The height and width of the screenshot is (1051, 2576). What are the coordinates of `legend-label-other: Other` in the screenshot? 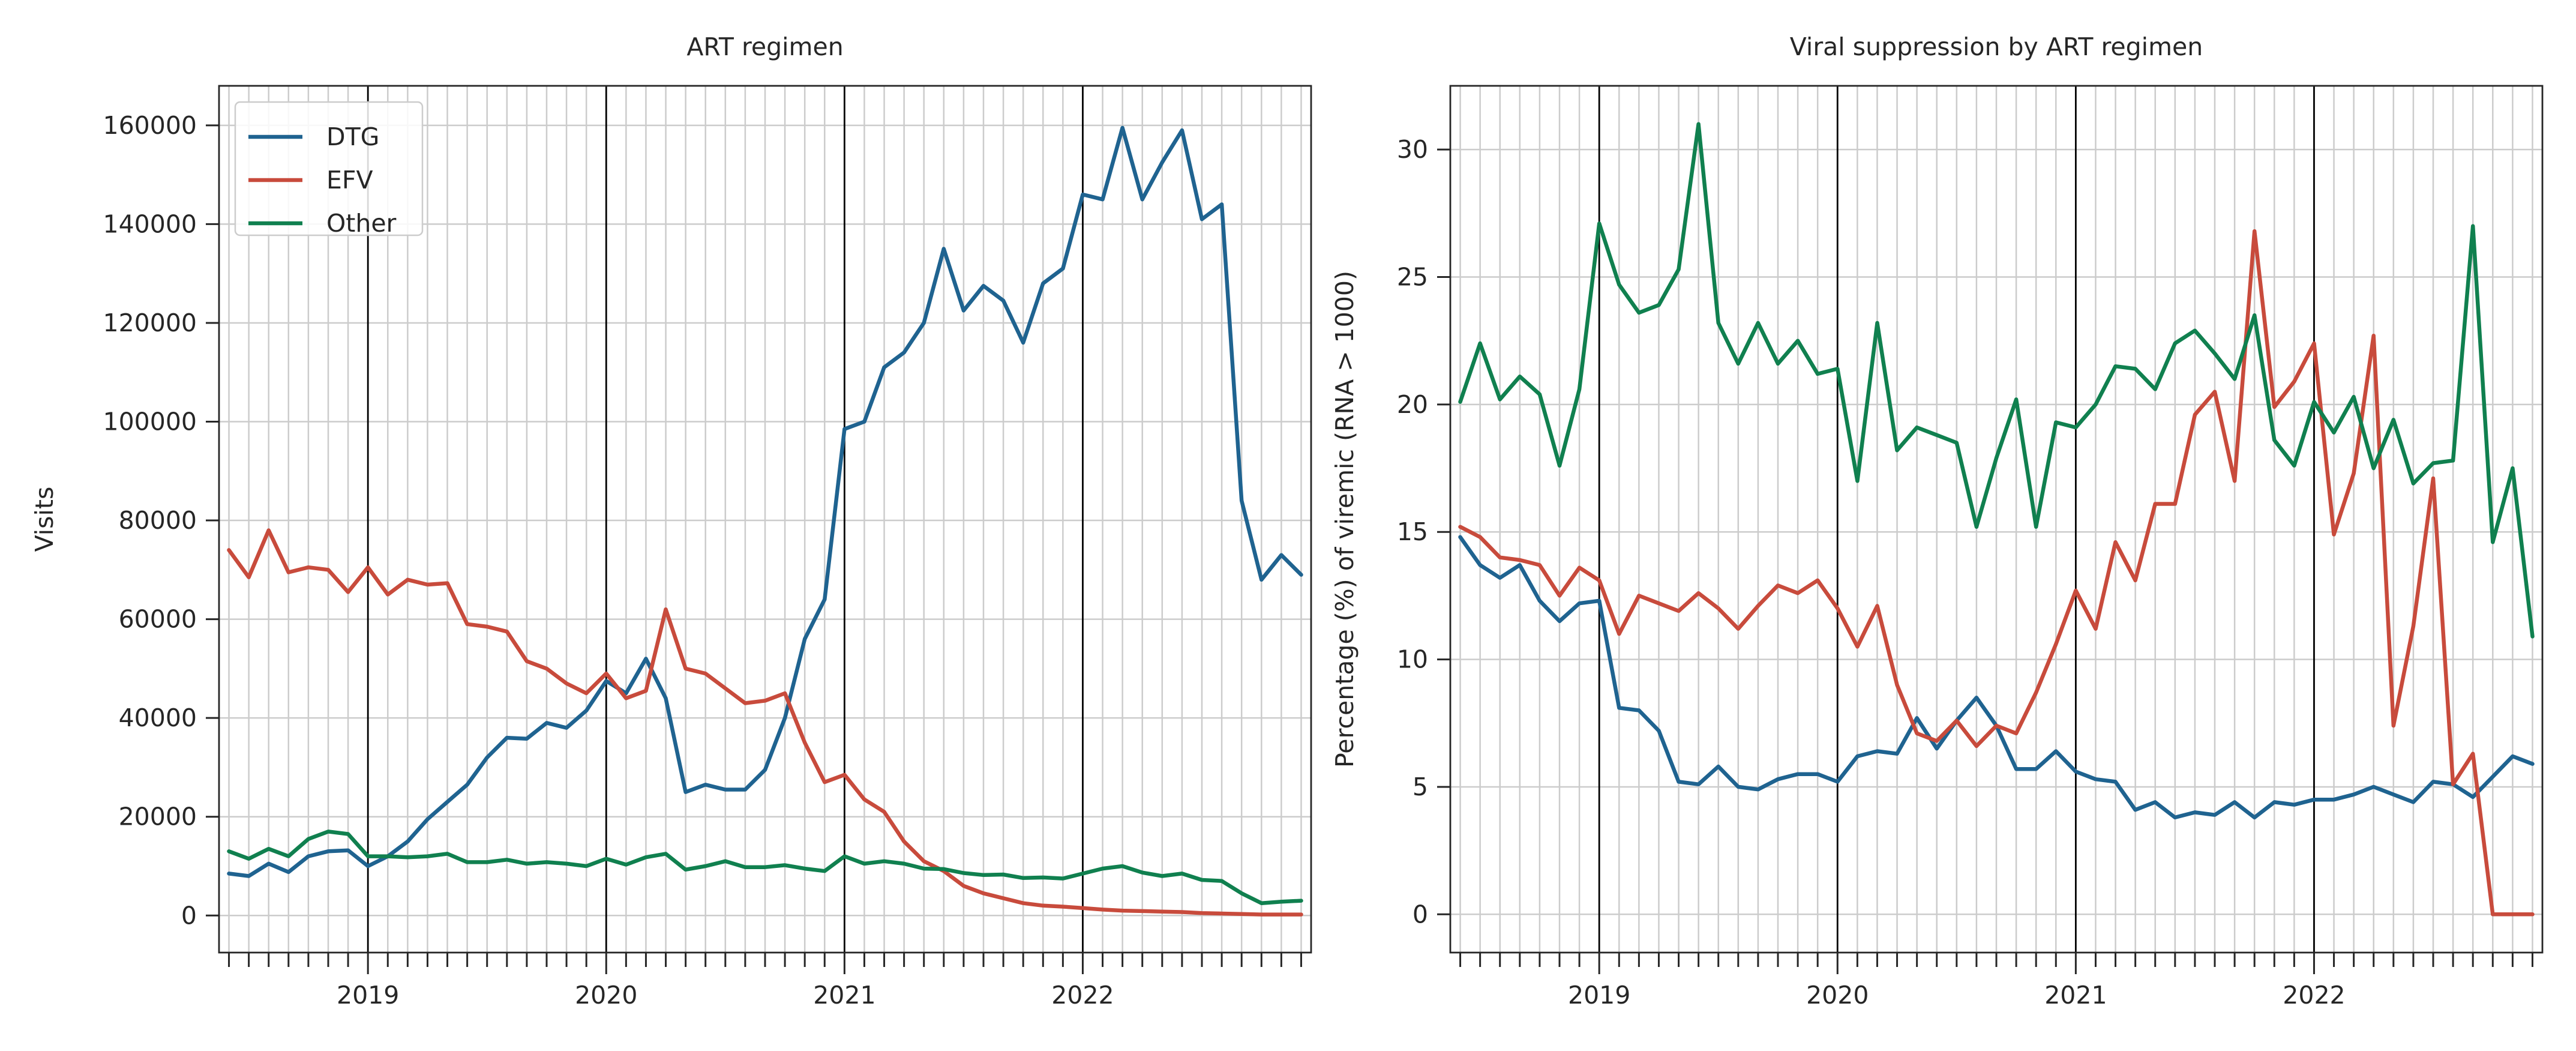 It's located at (361, 223).